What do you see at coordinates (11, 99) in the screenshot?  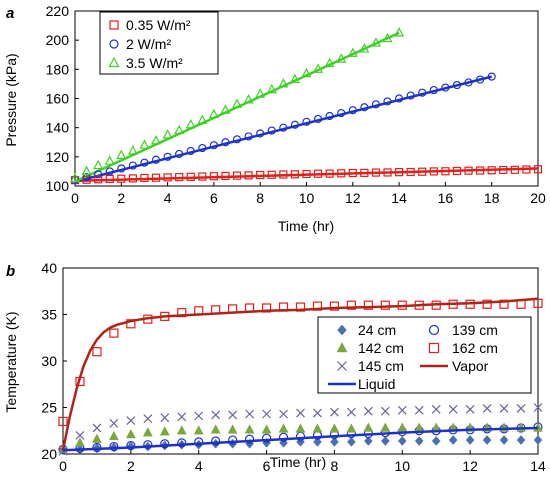 I see `panel-a-y-axis-label: Pressure (kPa)` at bounding box center [11, 99].